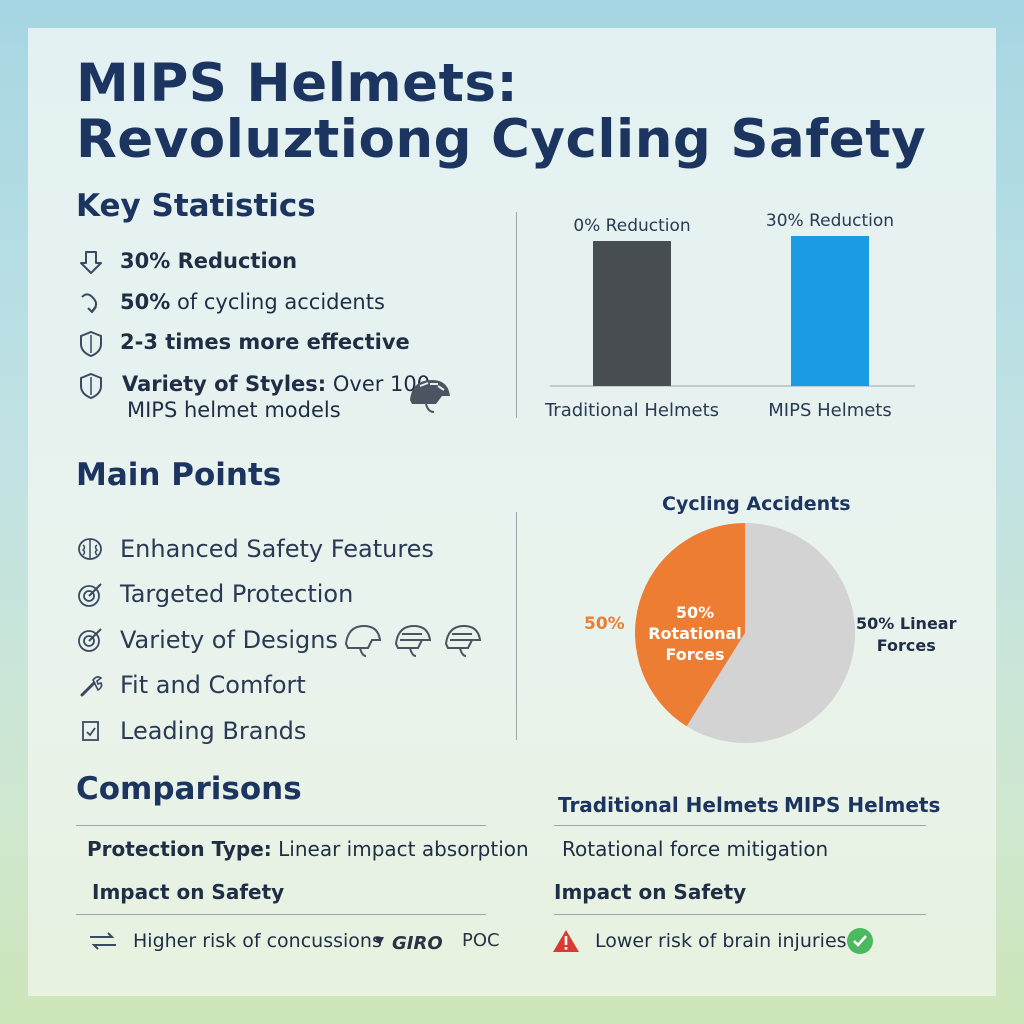 Image resolution: width=1024 pixels, height=1024 pixels. I want to click on bar-mips, so click(830, 311).